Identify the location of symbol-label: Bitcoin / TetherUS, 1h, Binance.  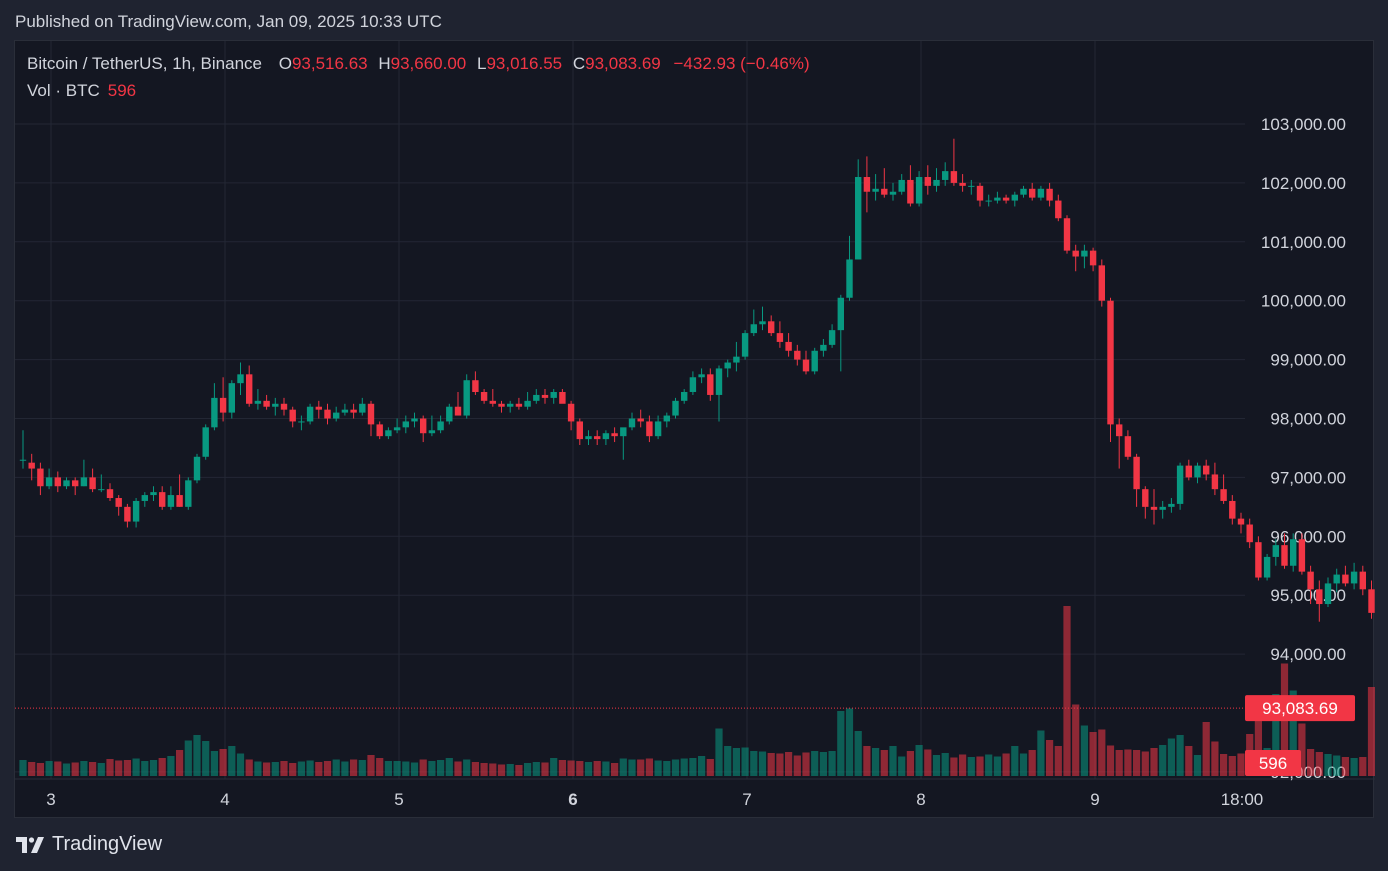
(144, 63).